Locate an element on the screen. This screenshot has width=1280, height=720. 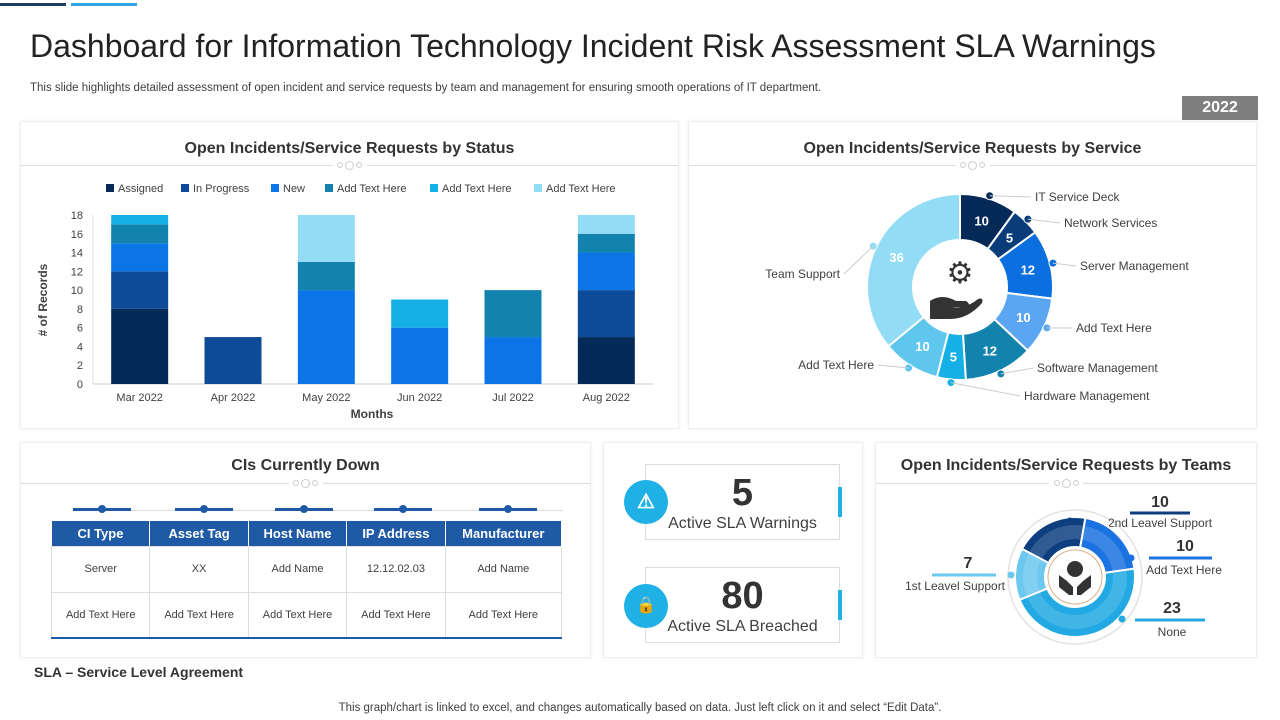
x-tick-label: Mar 2022 is located at coordinates (139, 398).